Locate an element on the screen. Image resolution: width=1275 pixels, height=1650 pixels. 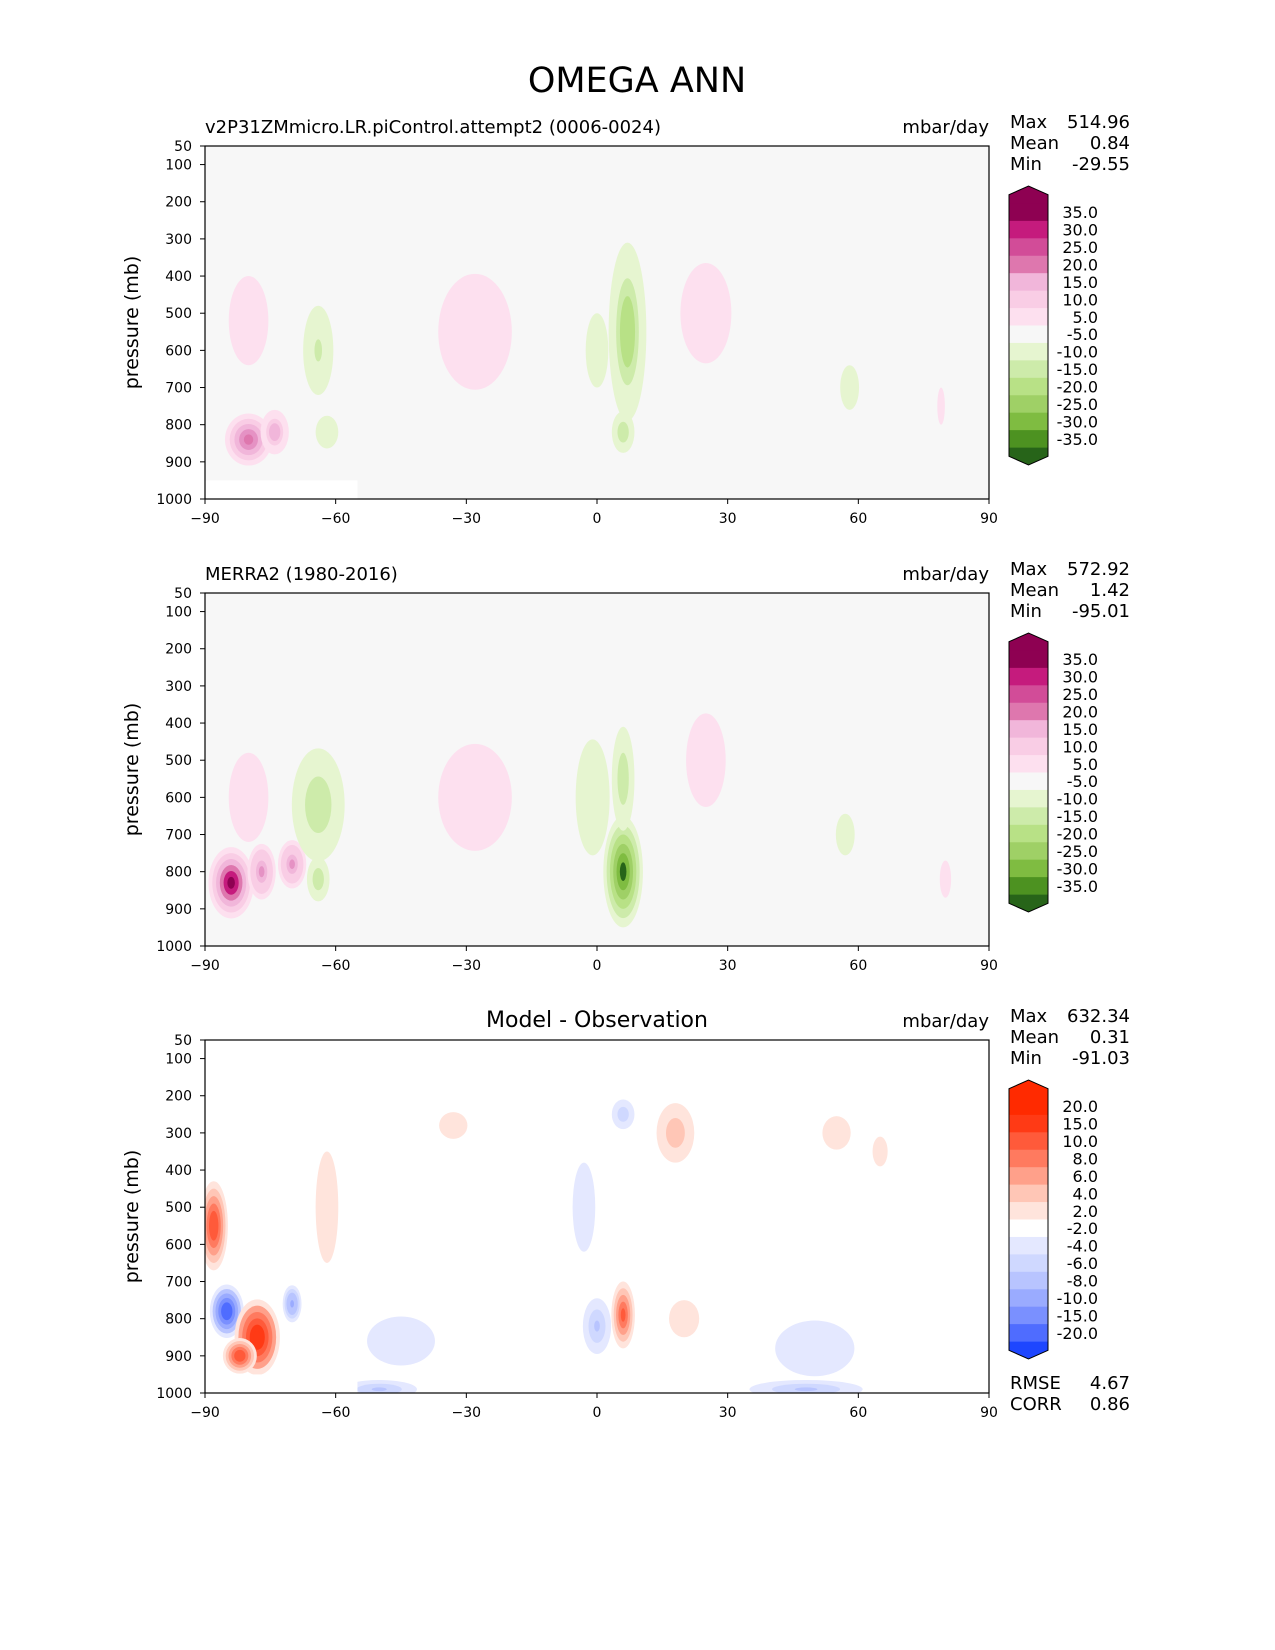
x-tick-label: −60 is located at coordinates (336, 966).